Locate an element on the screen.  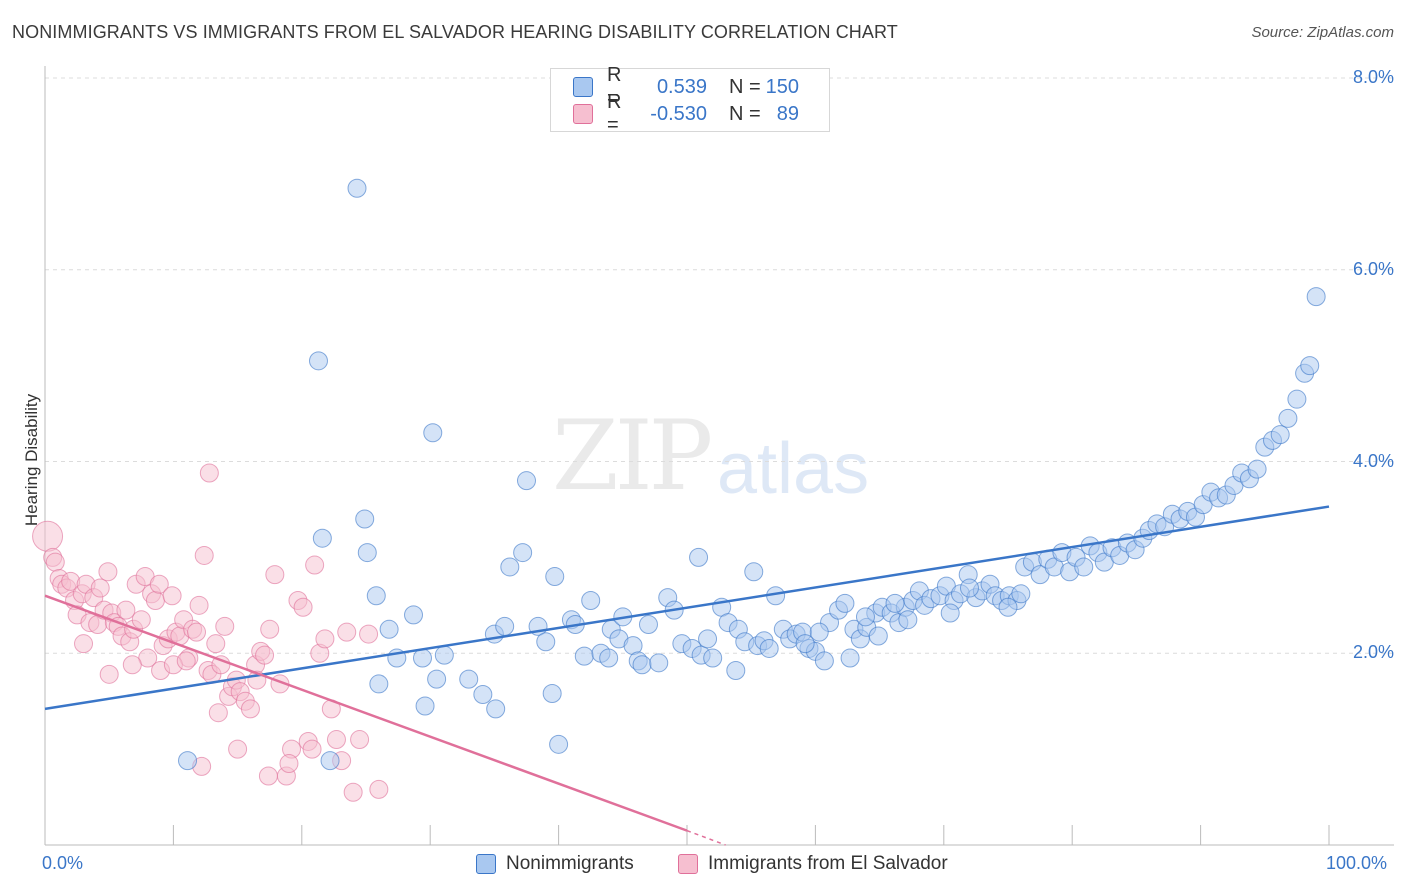
legend-row-immigrants: R = -0.530 N = 89 is located at coordinates (686, 113).